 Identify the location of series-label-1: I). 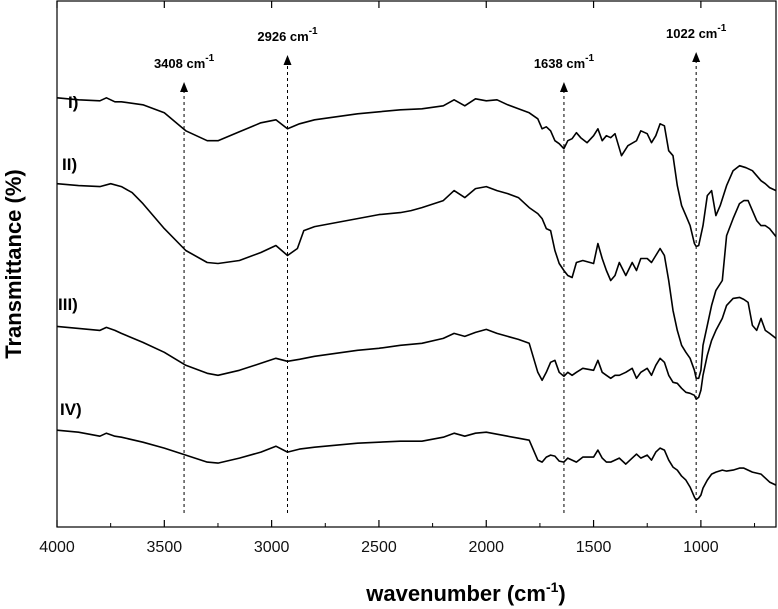
(73, 102).